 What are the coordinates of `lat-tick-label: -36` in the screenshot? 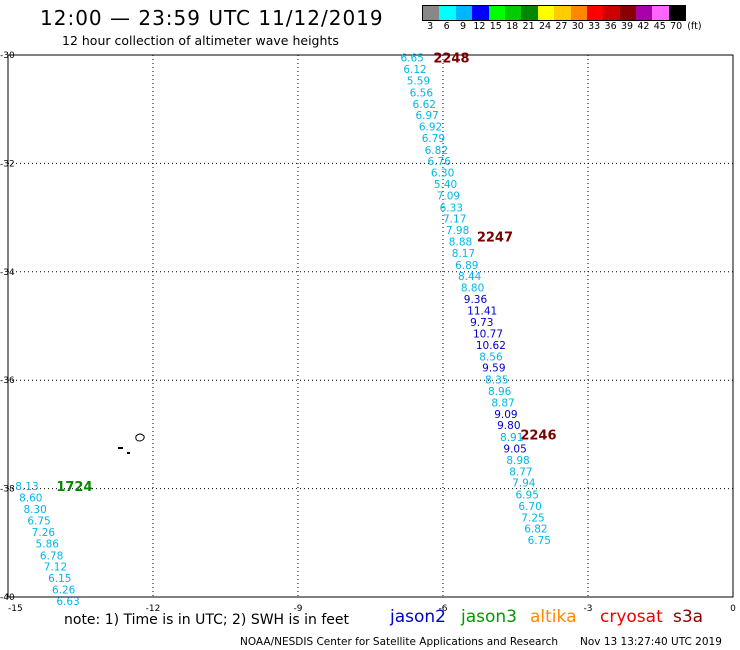 It's located at (7, 381).